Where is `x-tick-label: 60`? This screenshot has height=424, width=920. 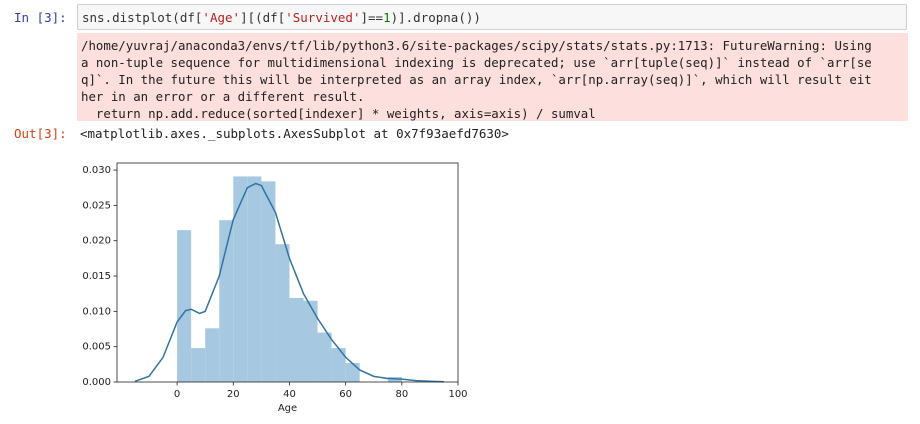 x-tick-label: 60 is located at coordinates (345, 394).